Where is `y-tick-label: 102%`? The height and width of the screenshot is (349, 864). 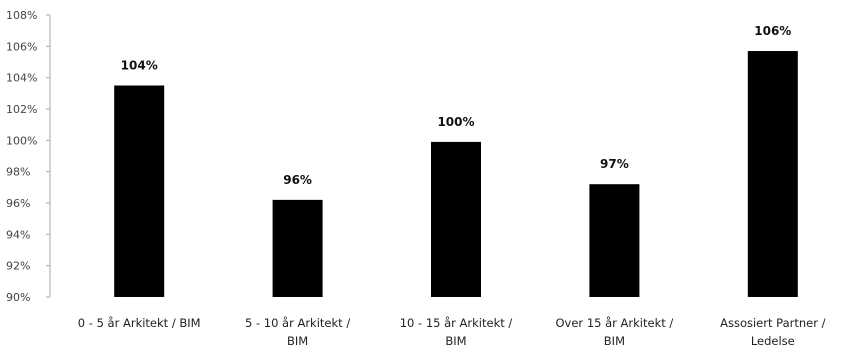 y-tick-label: 102% is located at coordinates (21, 109).